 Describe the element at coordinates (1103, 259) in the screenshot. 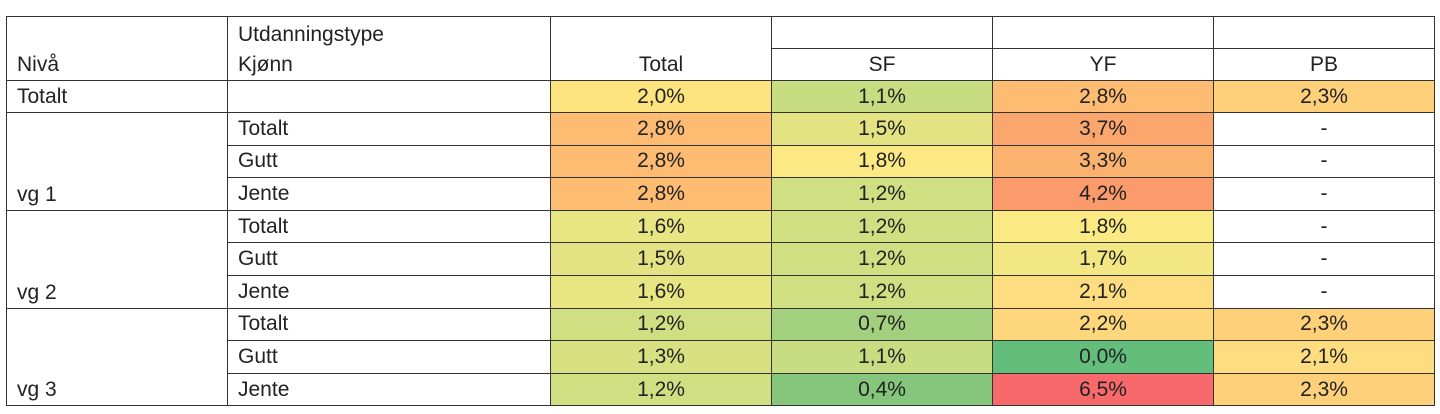

I see `groups.1.rows.1-cell: 1,7%` at that location.